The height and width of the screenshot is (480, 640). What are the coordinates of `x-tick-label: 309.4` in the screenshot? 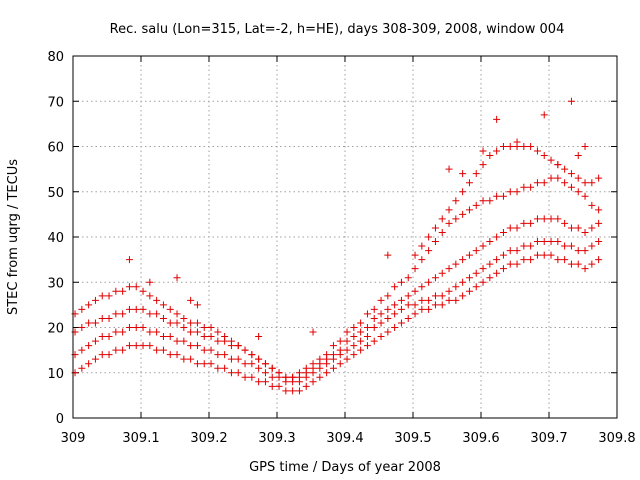 It's located at (344, 438).